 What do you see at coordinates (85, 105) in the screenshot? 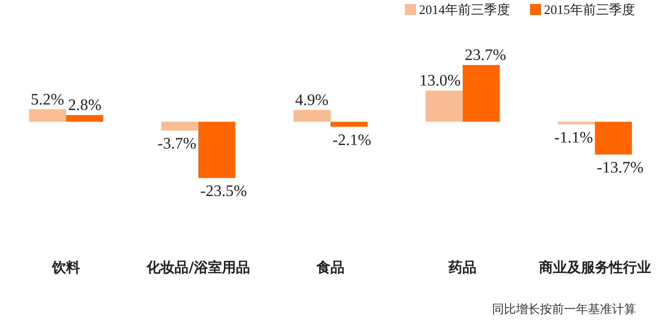
I see `data-label: 2.8%` at bounding box center [85, 105].